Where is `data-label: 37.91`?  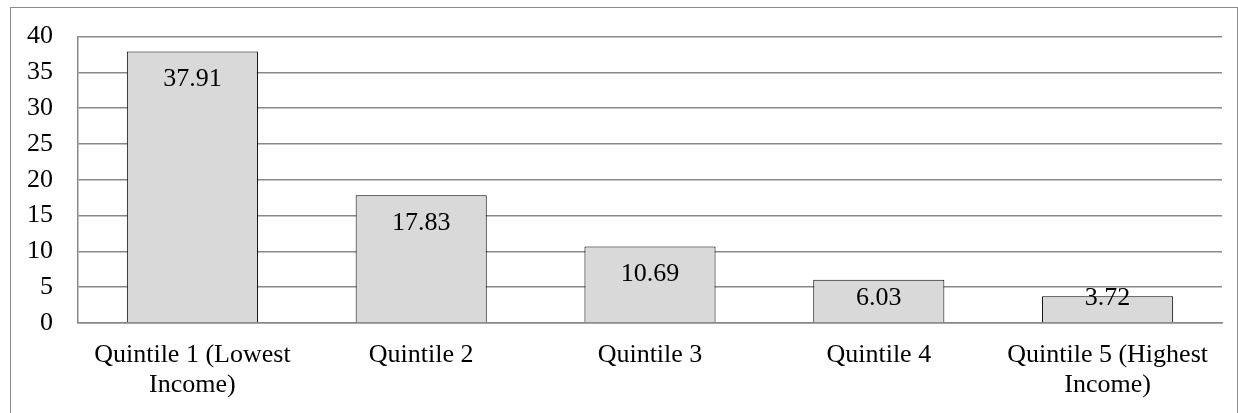 data-label: 37.91 is located at coordinates (192, 78).